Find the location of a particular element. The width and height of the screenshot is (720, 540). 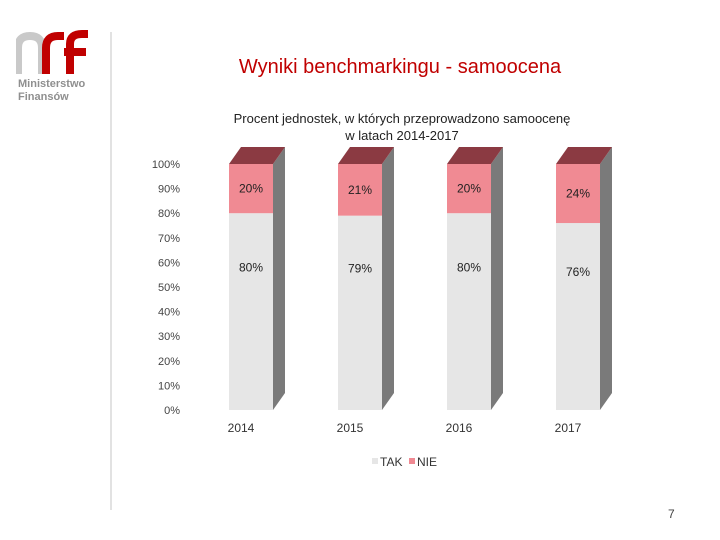

y-tick-label: 0% is located at coordinates (172, 411).